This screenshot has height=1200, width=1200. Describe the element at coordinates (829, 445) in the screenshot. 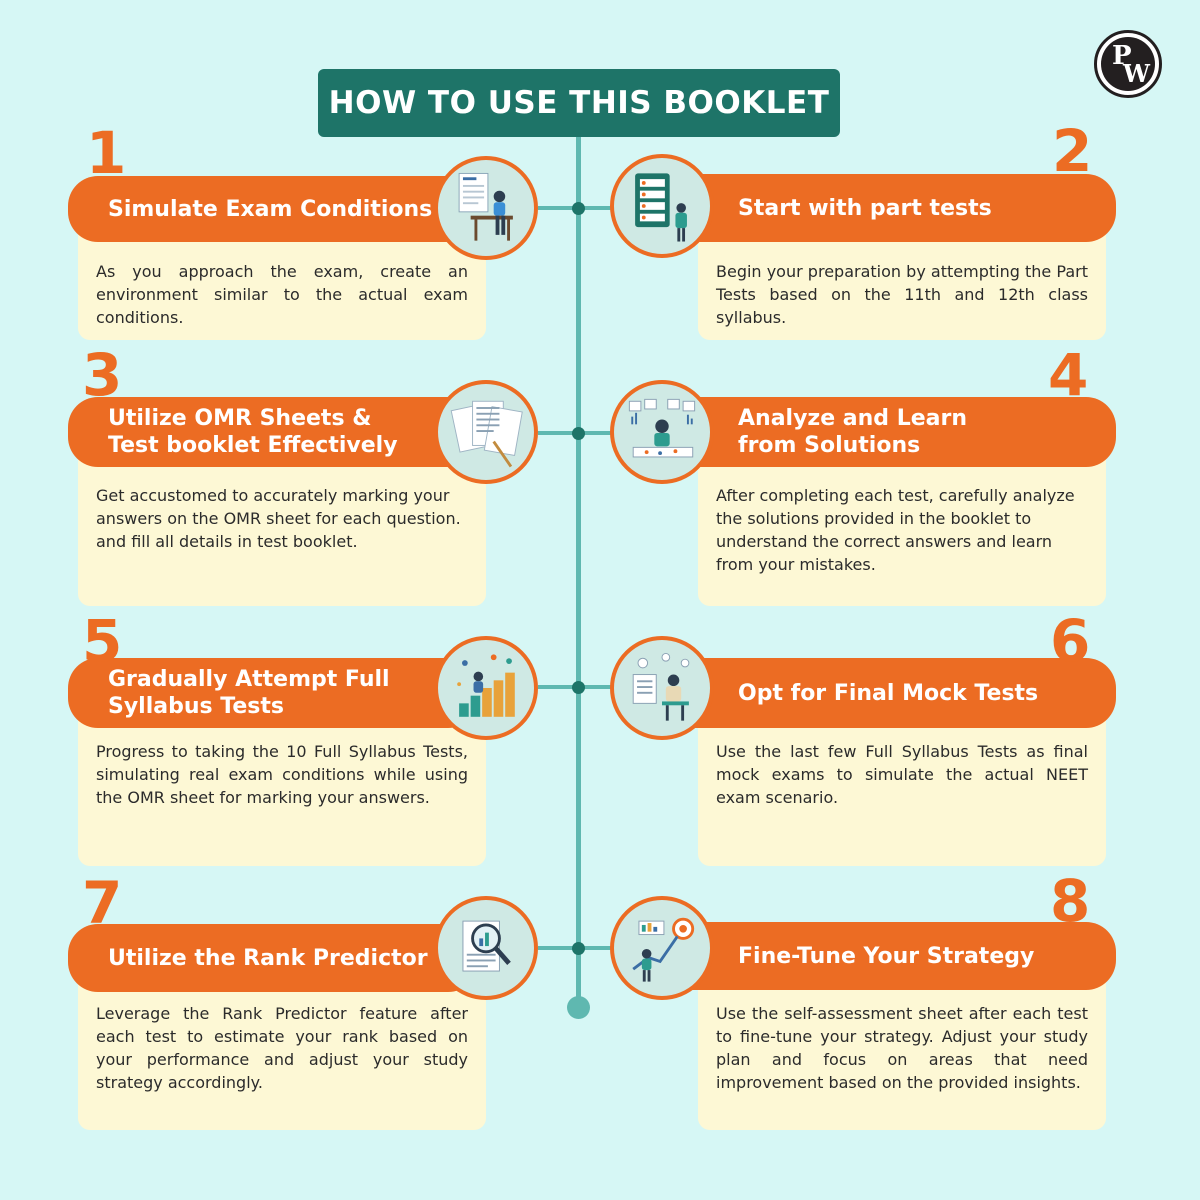

I see `step-4-title-line-2: from Solutions` at that location.